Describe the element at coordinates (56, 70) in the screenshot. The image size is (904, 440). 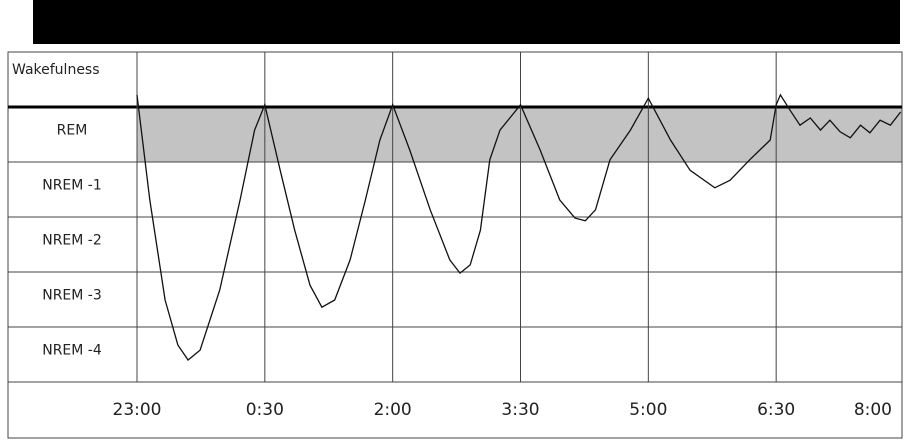
I see `stage-label: Wakefulness` at that location.